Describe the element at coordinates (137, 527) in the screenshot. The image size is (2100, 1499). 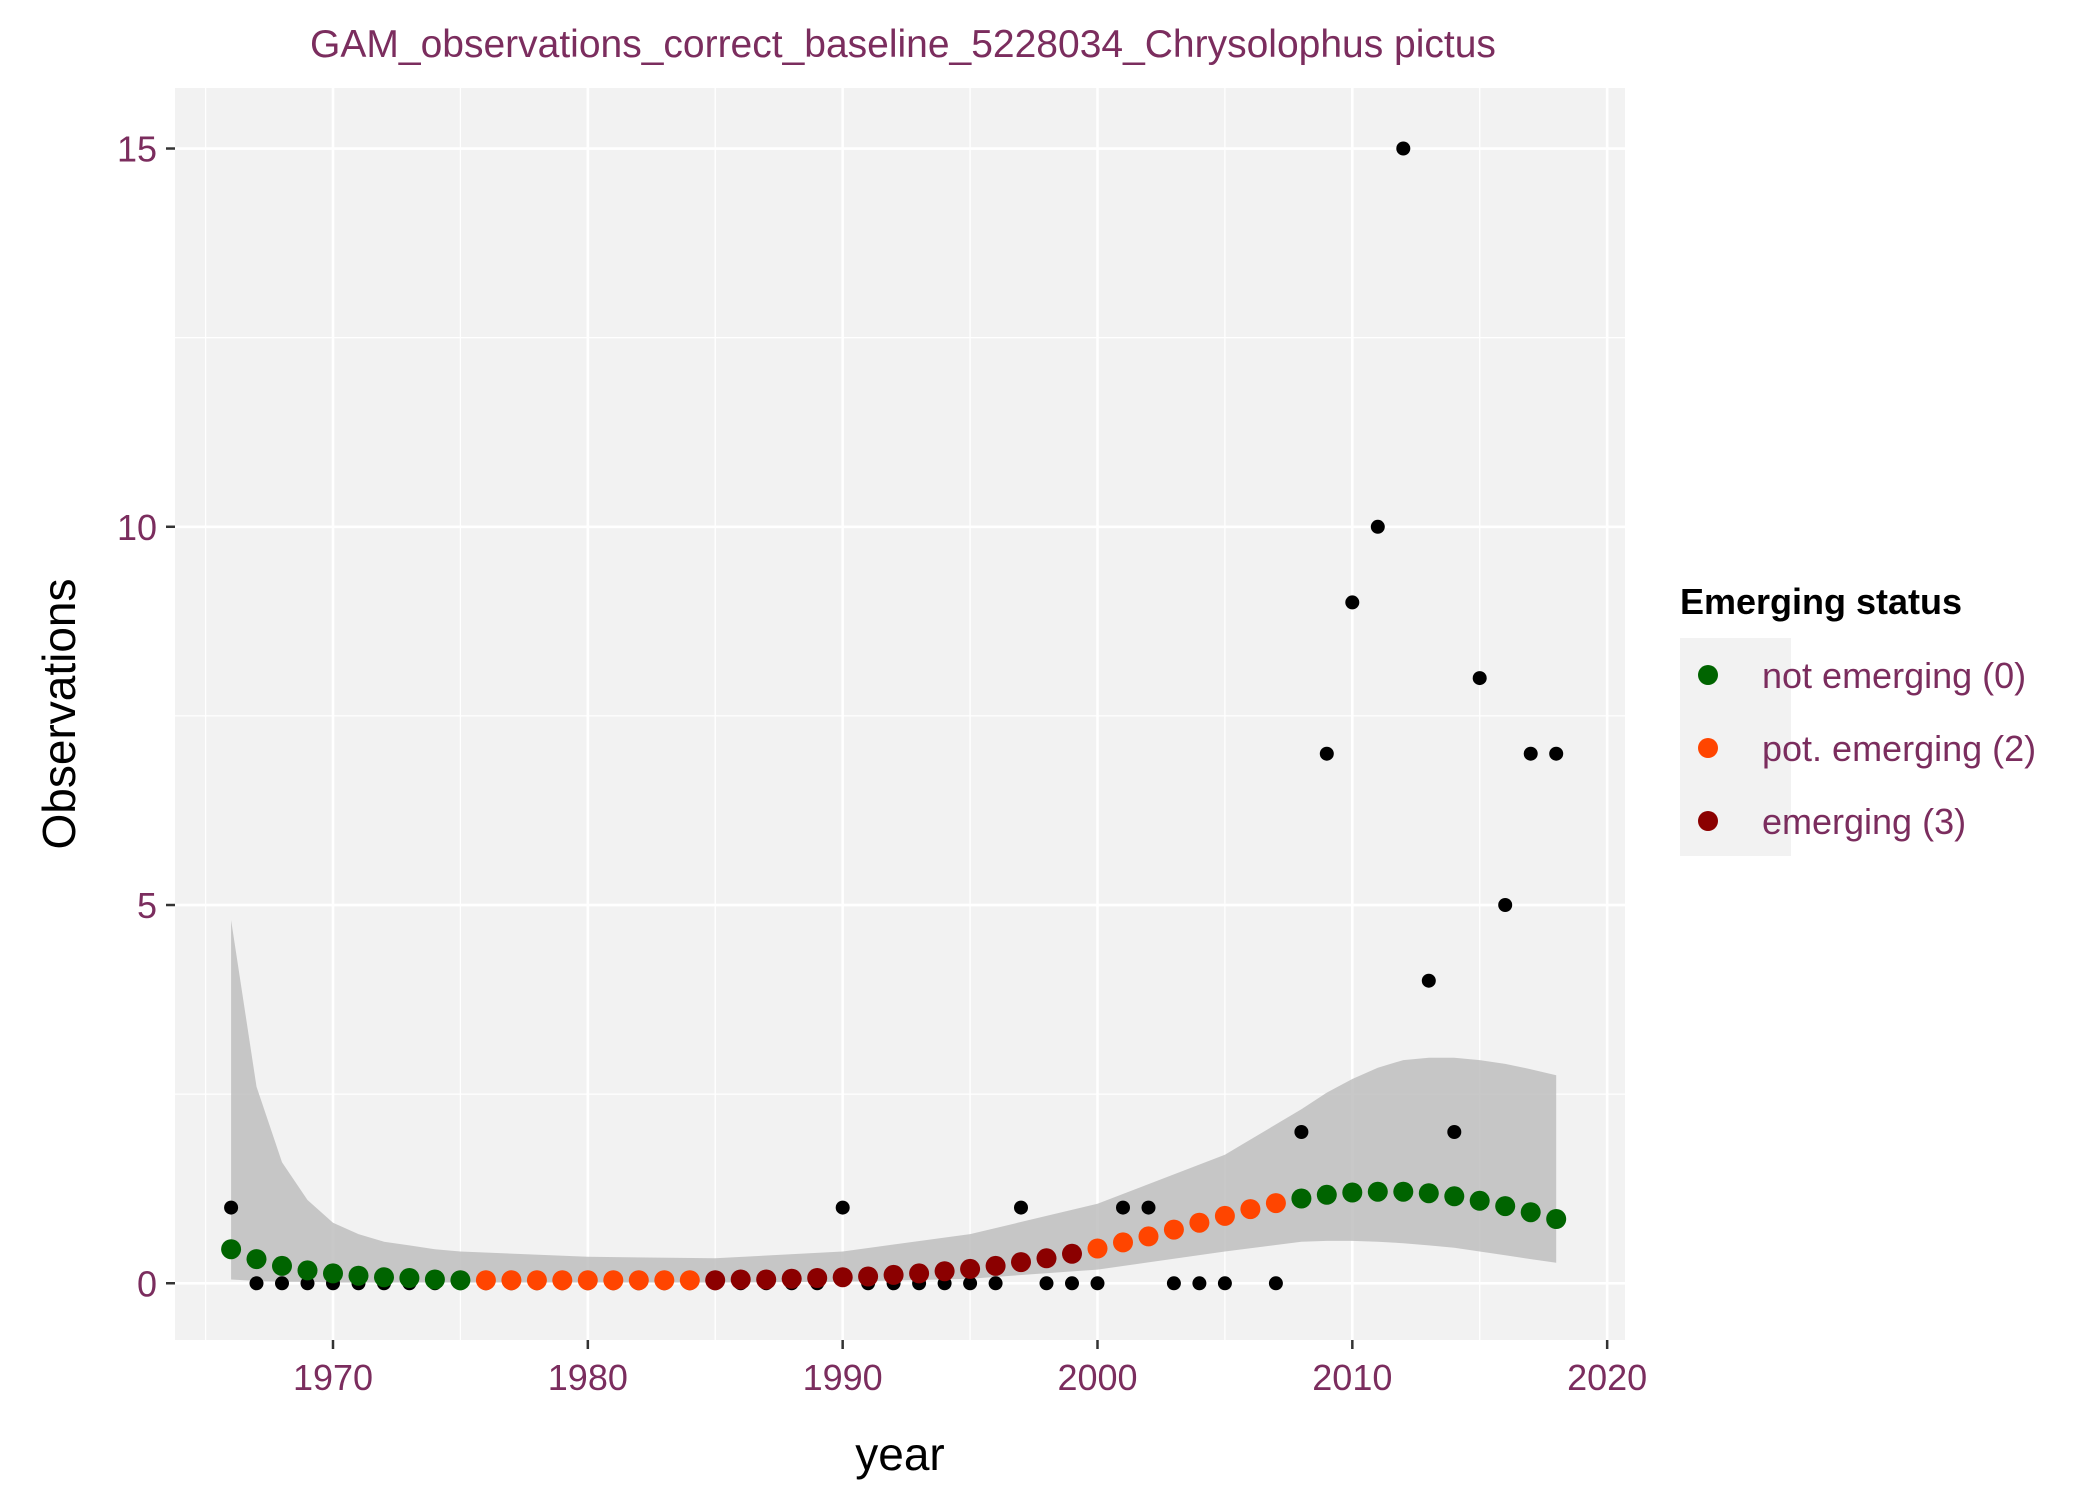
I see `y-tick-label: 10` at that location.